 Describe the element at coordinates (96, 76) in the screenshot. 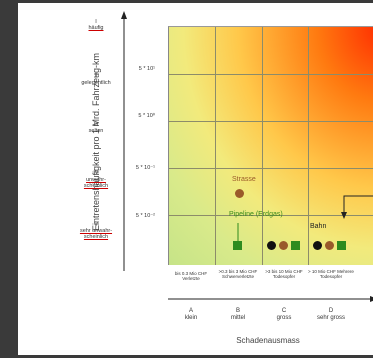

I see `row-2-roman: II` at that location.